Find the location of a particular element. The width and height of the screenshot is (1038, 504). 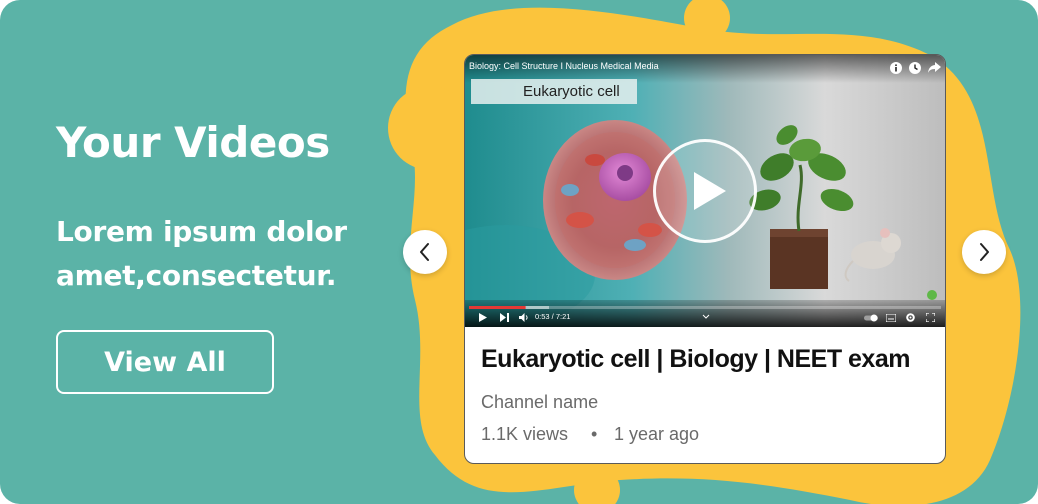

play-button is located at coordinates (705, 191).